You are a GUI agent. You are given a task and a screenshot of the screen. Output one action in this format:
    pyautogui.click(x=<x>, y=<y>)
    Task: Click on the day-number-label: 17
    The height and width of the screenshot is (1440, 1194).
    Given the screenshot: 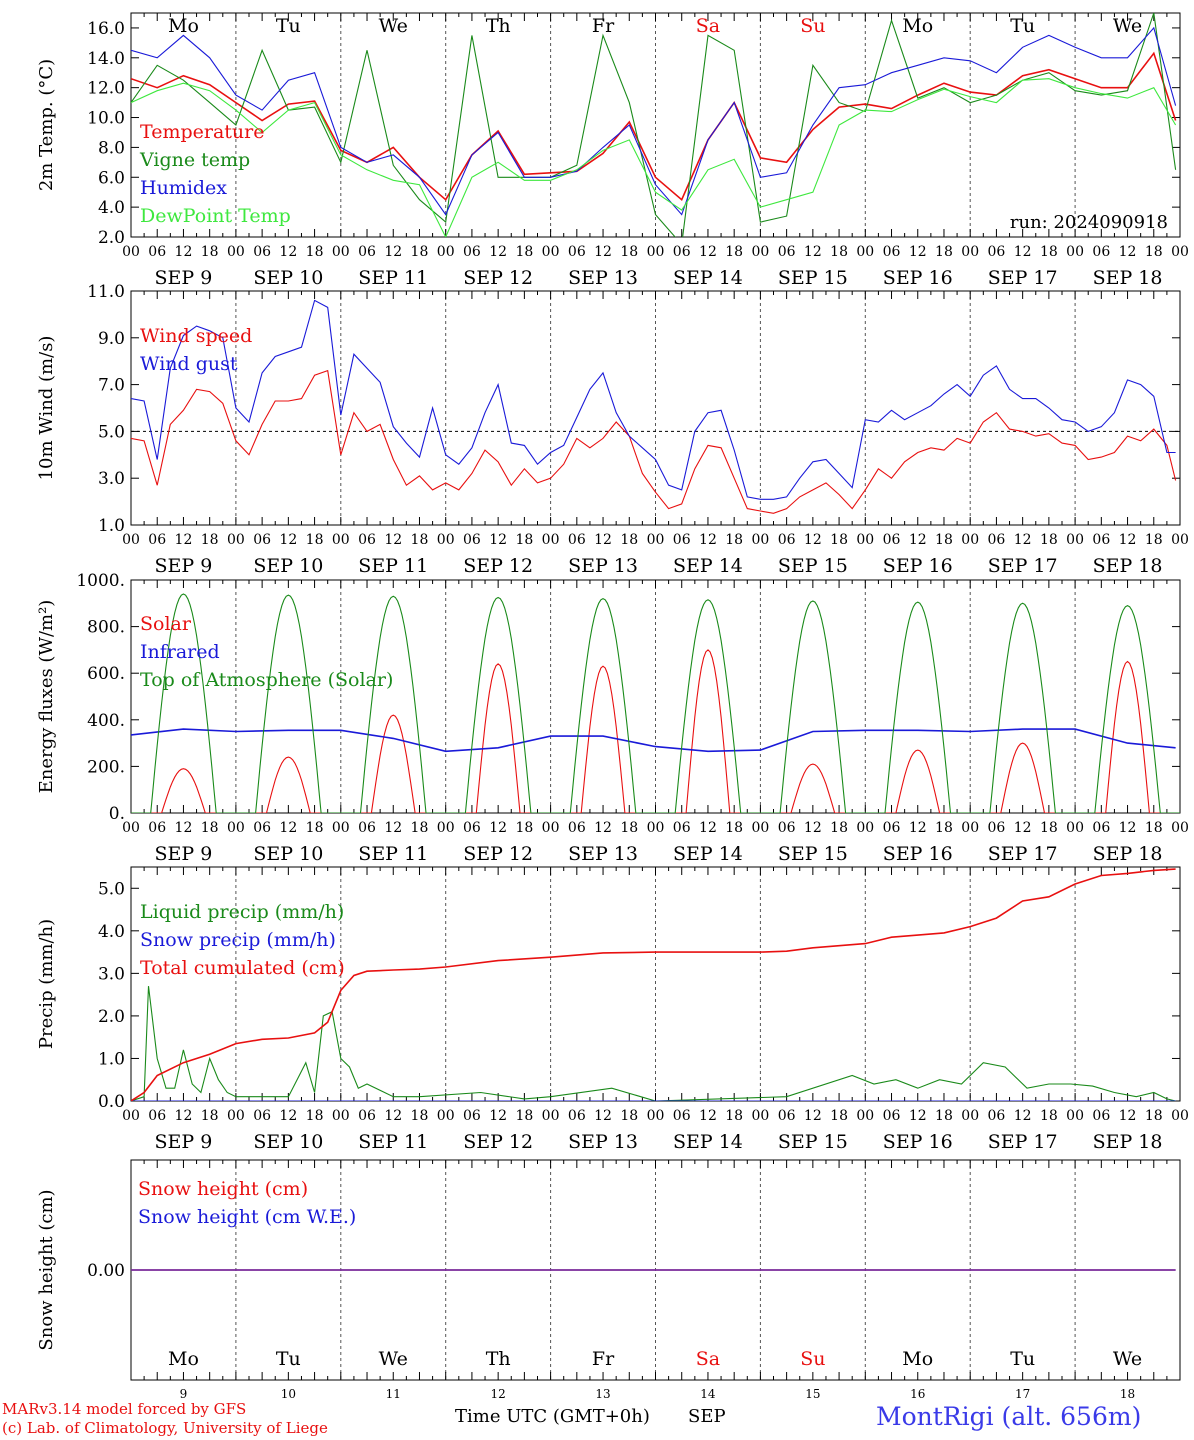 What is the action you would take?
    pyautogui.click(x=1022, y=1394)
    